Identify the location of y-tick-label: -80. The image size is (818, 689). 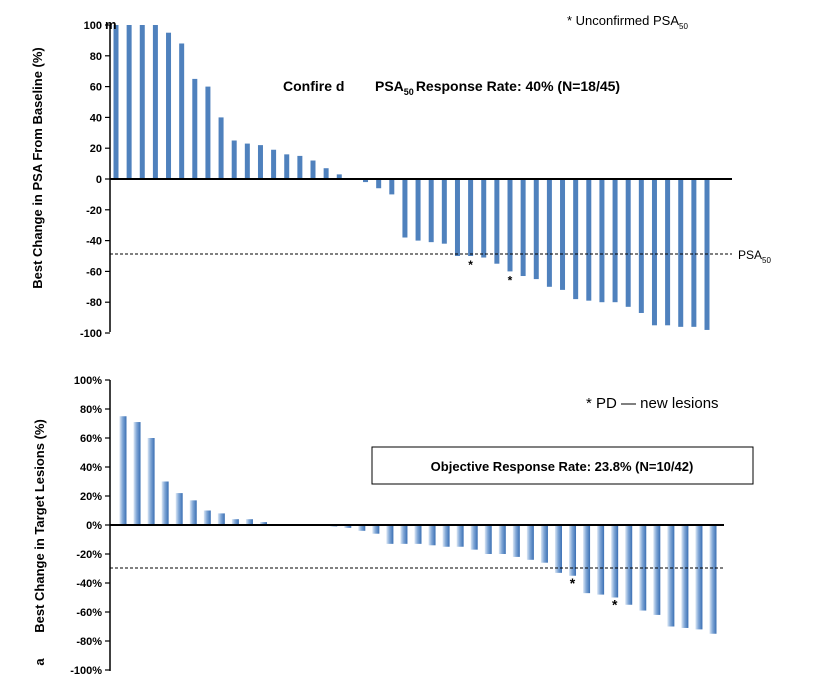
(94, 303).